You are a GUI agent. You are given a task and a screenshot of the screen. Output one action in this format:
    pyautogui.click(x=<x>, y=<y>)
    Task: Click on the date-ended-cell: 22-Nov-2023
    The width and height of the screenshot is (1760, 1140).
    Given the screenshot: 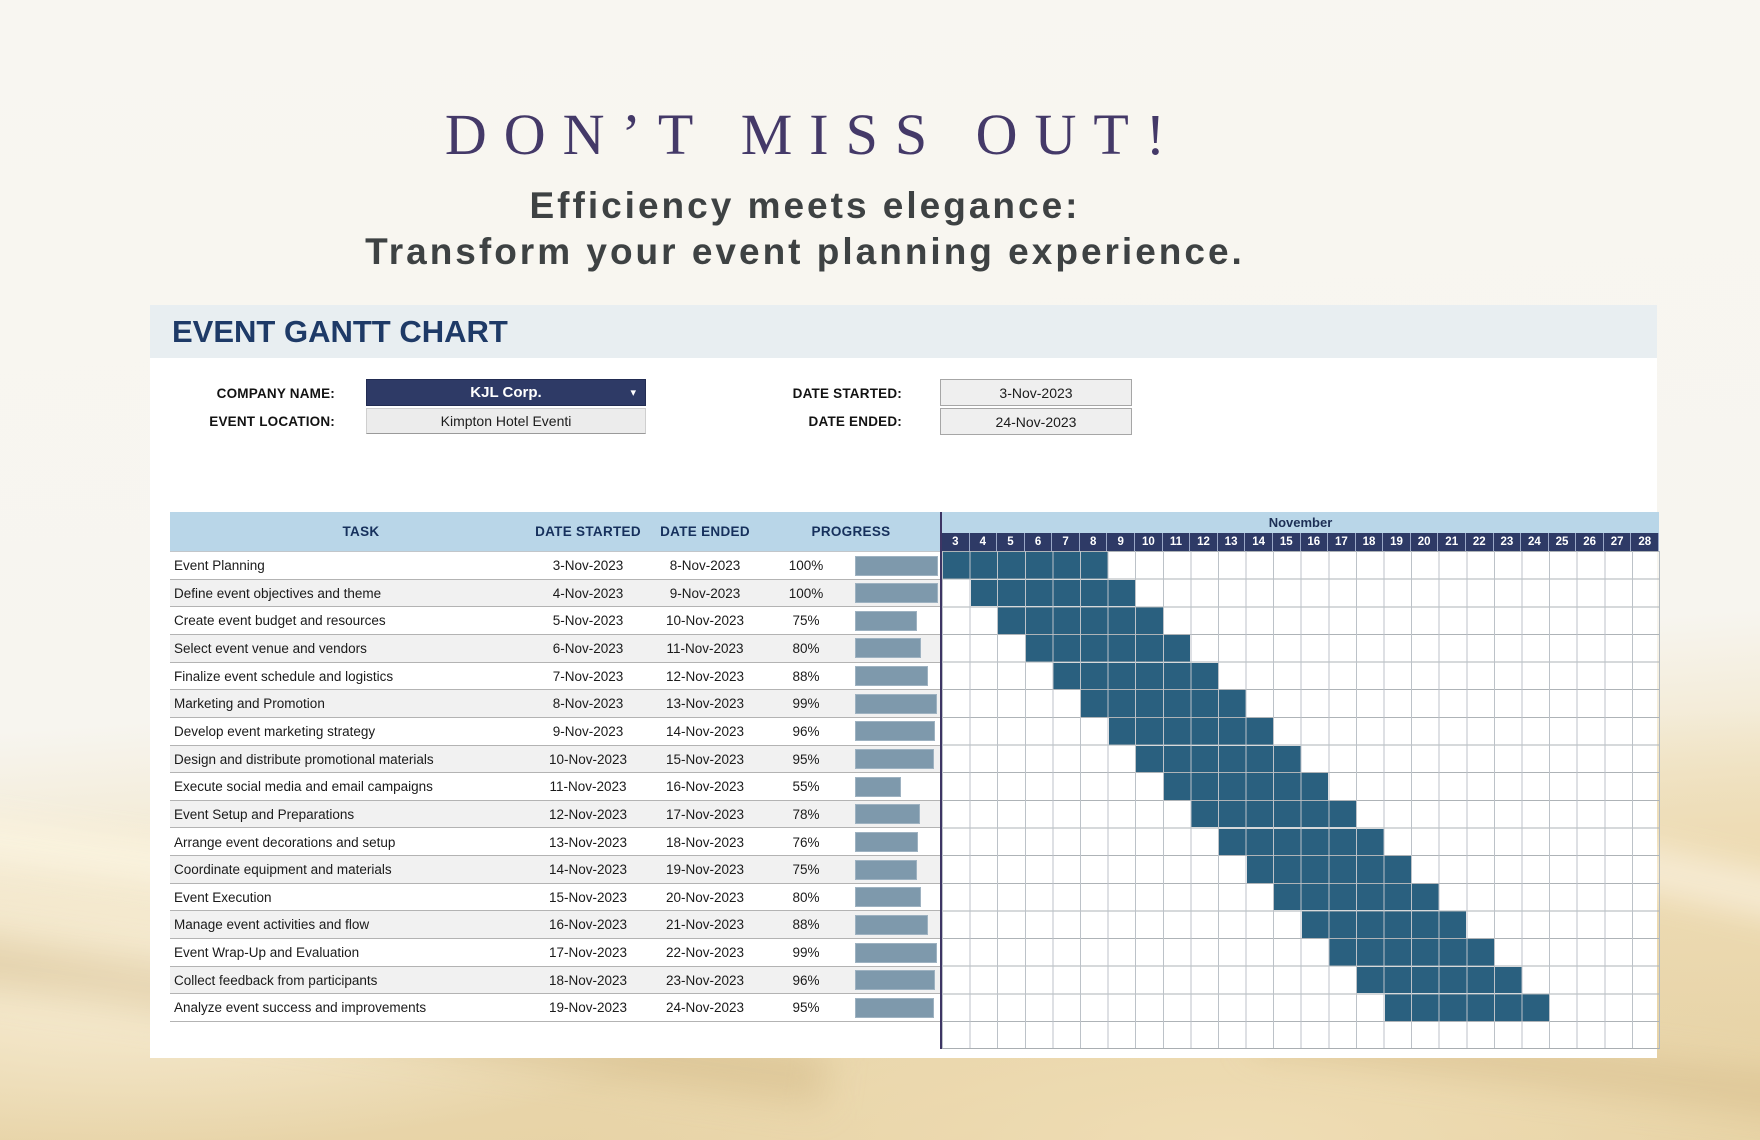 What is the action you would take?
    pyautogui.click(x=705, y=953)
    